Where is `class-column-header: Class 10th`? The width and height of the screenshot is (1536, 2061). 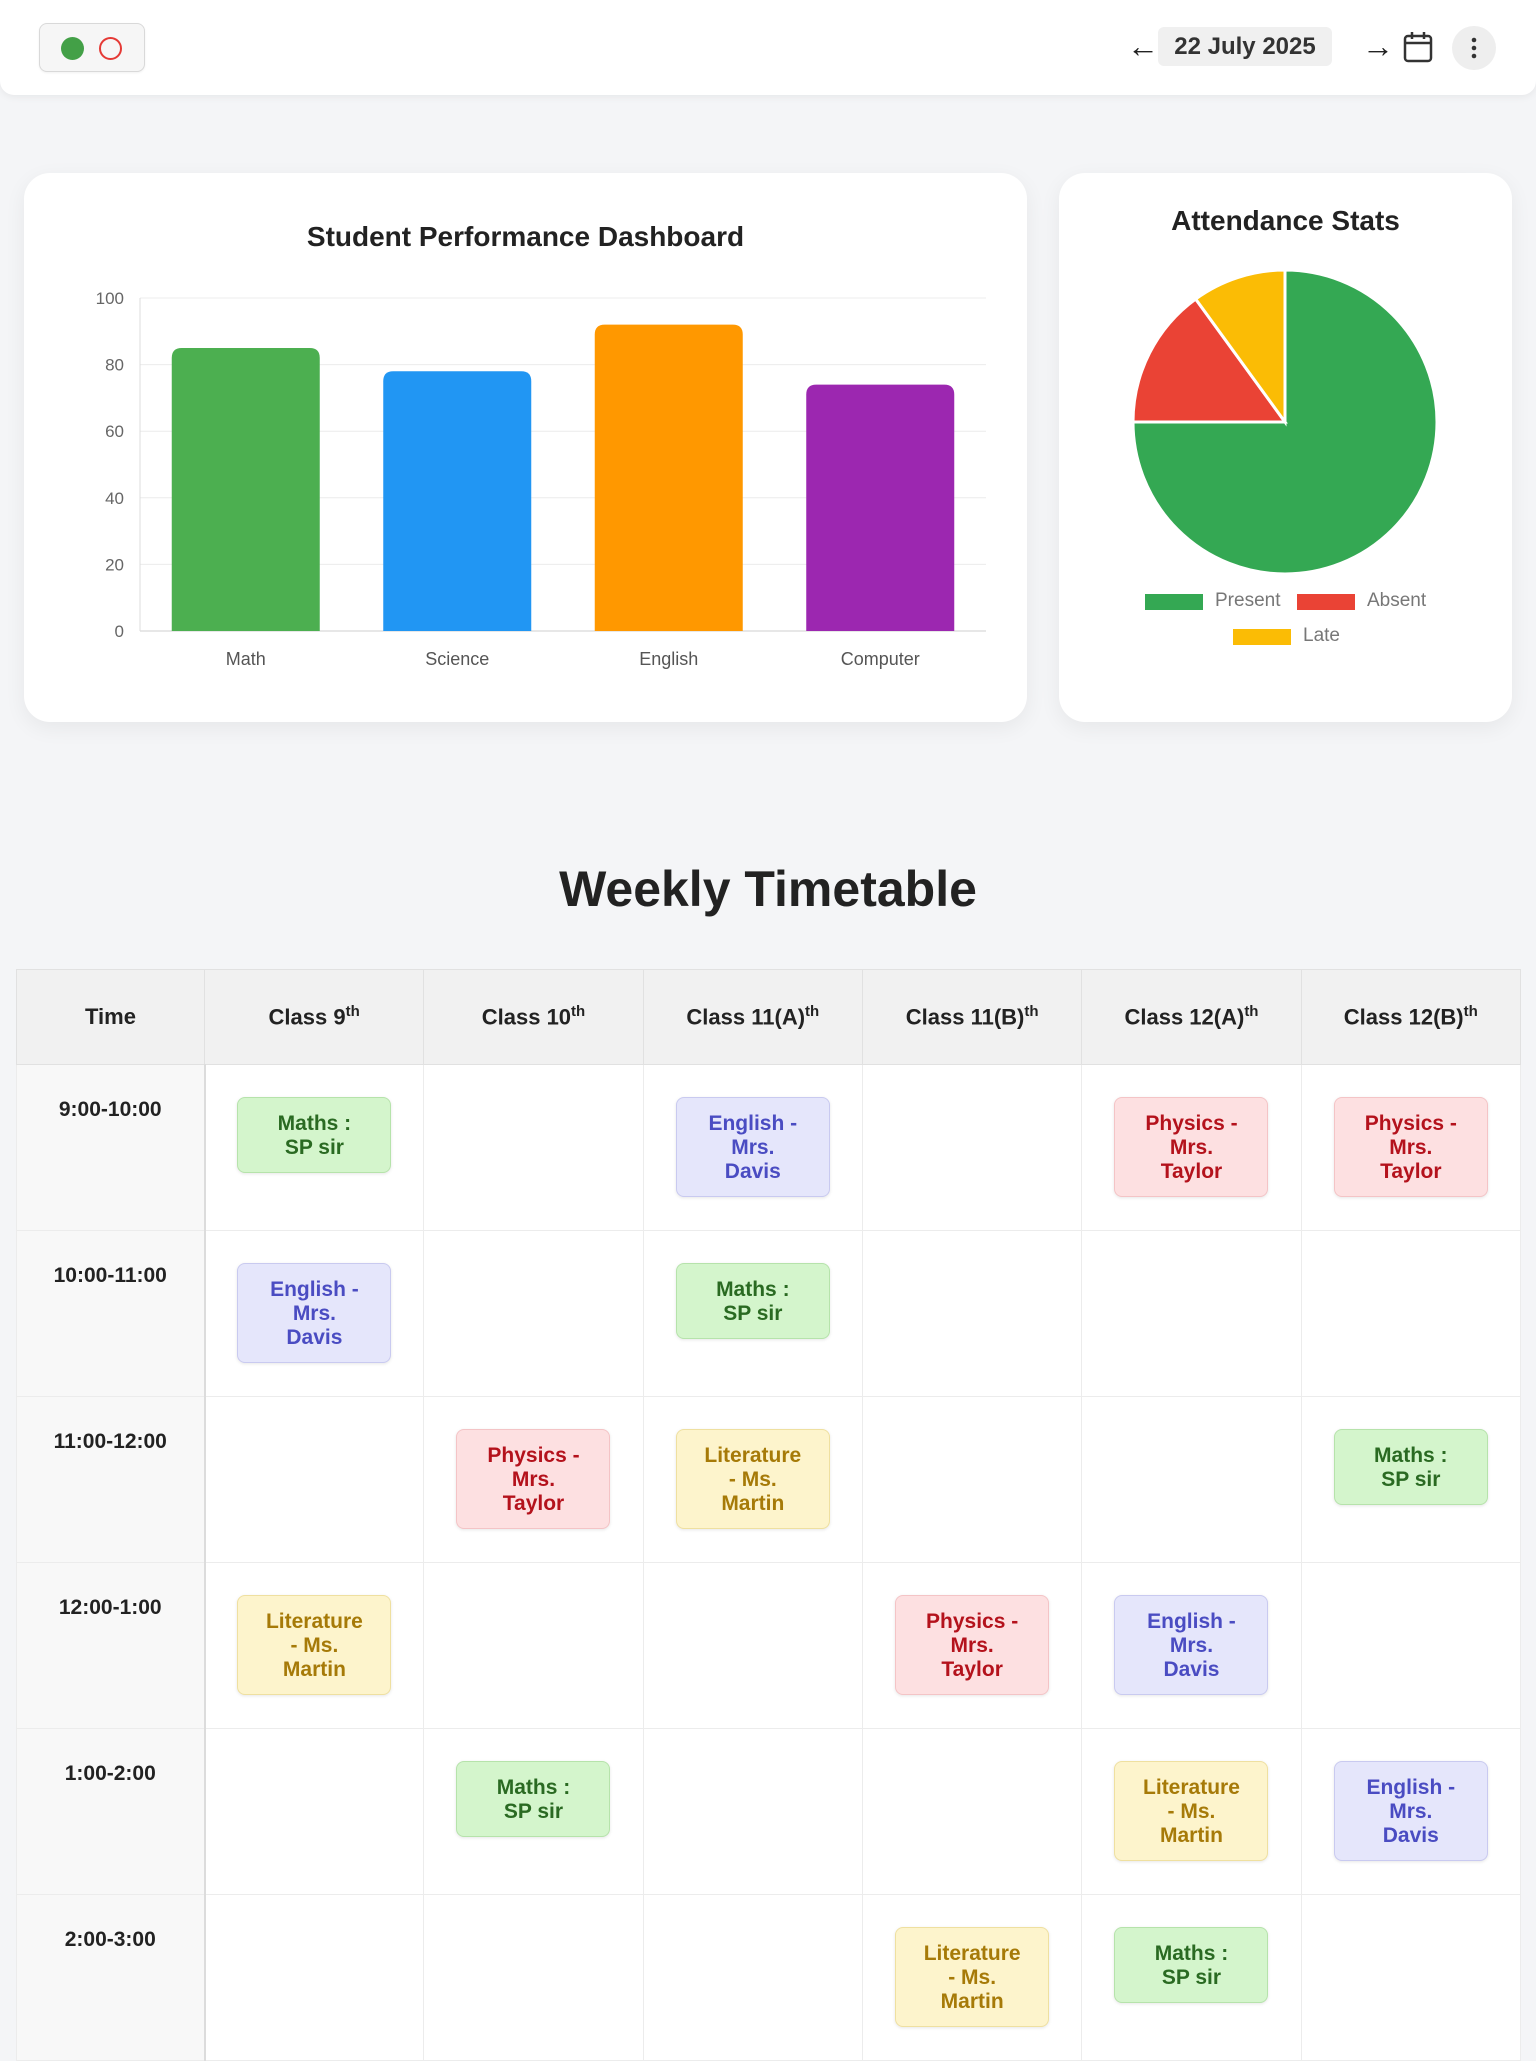
class-column-header: Class 10th is located at coordinates (533, 1017).